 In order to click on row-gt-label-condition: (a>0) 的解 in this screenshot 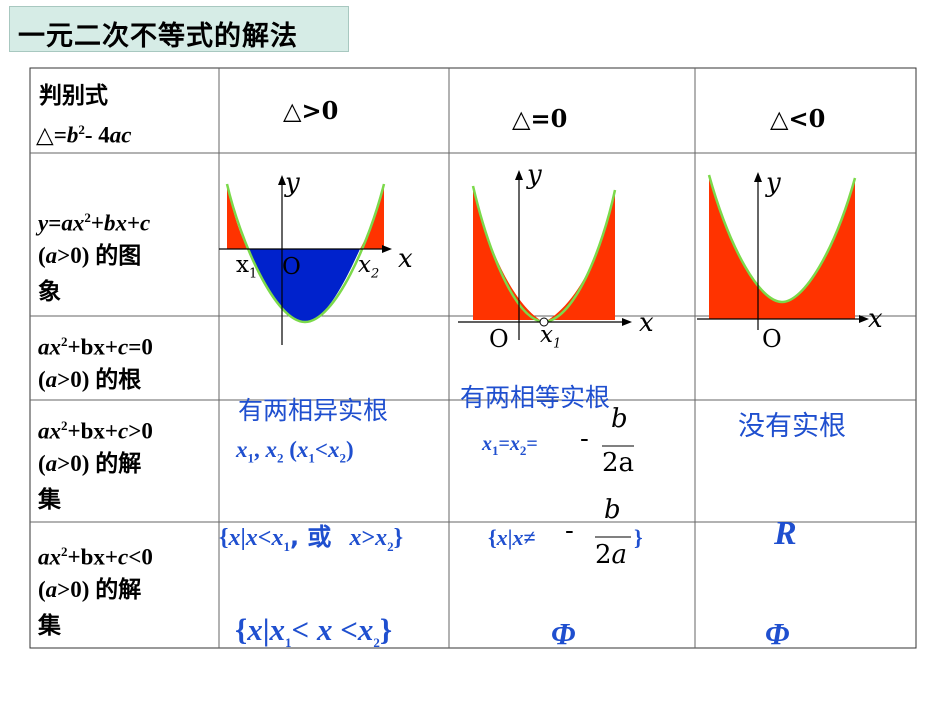, I will do `click(90, 464)`.